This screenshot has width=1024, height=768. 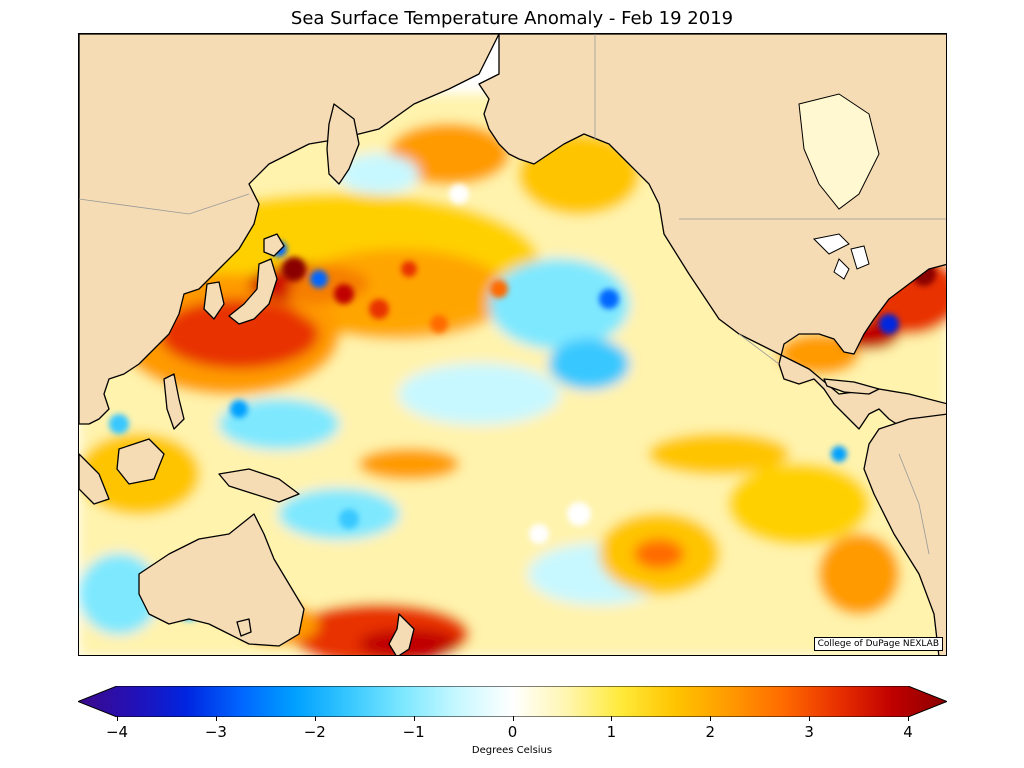 What do you see at coordinates (259, 485) in the screenshot?
I see `new-guinea-landmass` at bounding box center [259, 485].